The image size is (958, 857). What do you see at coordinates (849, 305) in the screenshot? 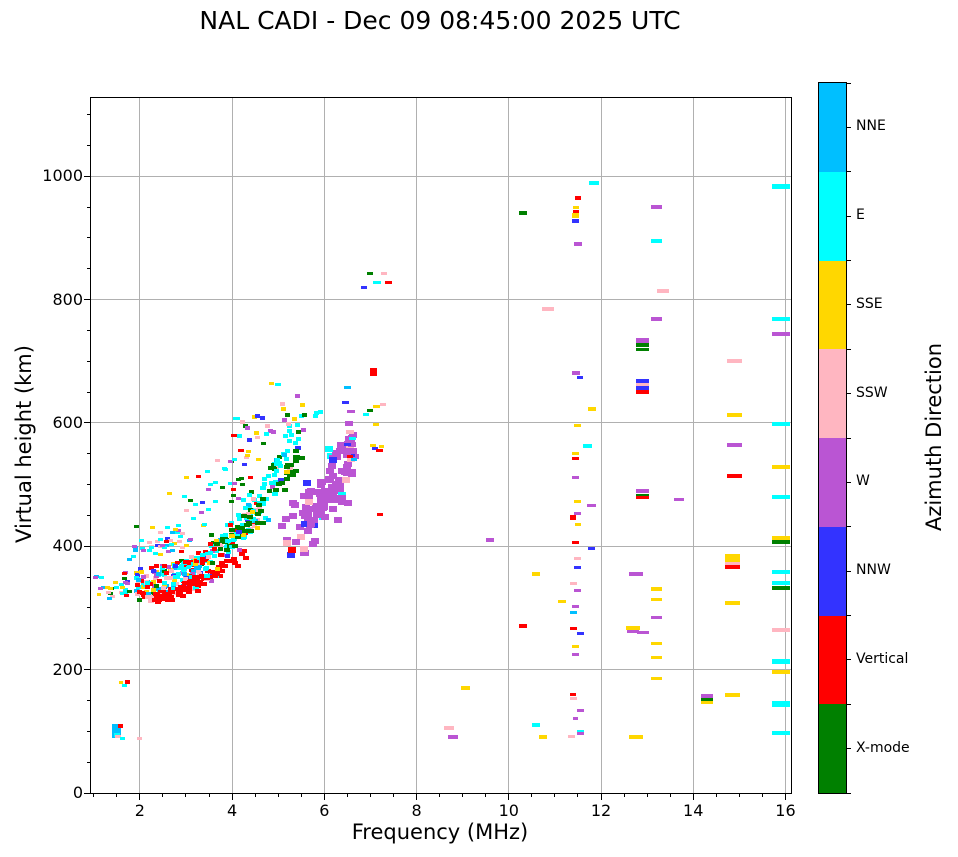
I see `colorbar-tick` at bounding box center [849, 305].